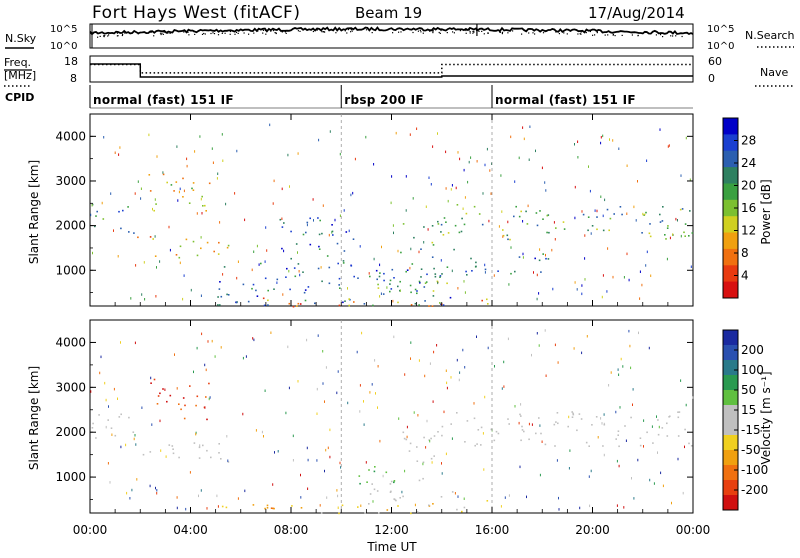 The image size is (800, 558). I want to click on colorbar-tick-label: -200, so click(754, 490).